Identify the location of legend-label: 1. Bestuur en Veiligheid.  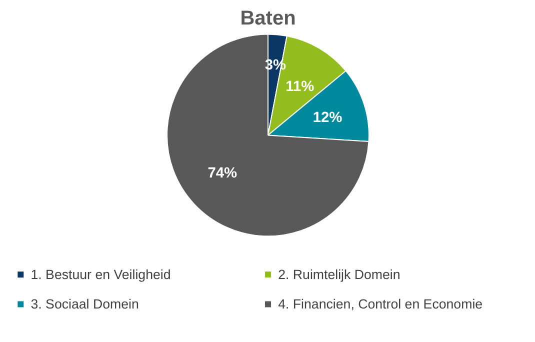
(100, 274).